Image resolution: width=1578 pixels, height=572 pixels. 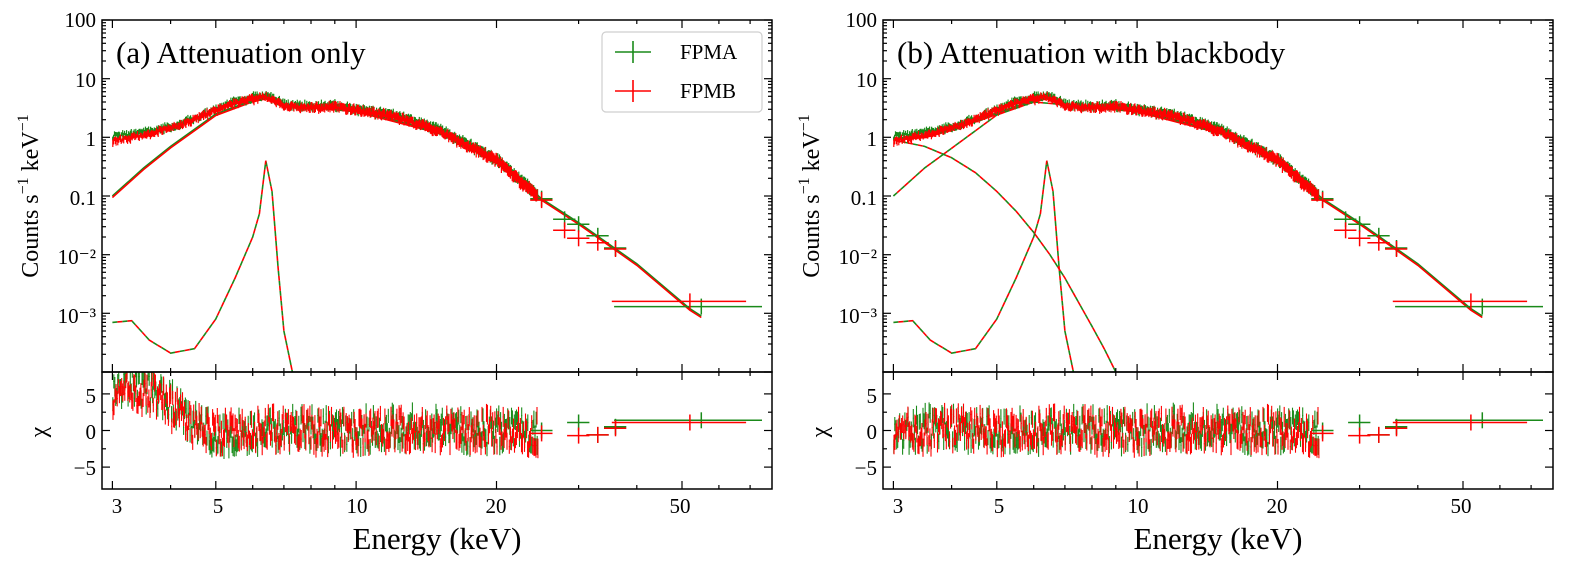 I want to click on a-xtick-5: 5, so click(x=218, y=506).